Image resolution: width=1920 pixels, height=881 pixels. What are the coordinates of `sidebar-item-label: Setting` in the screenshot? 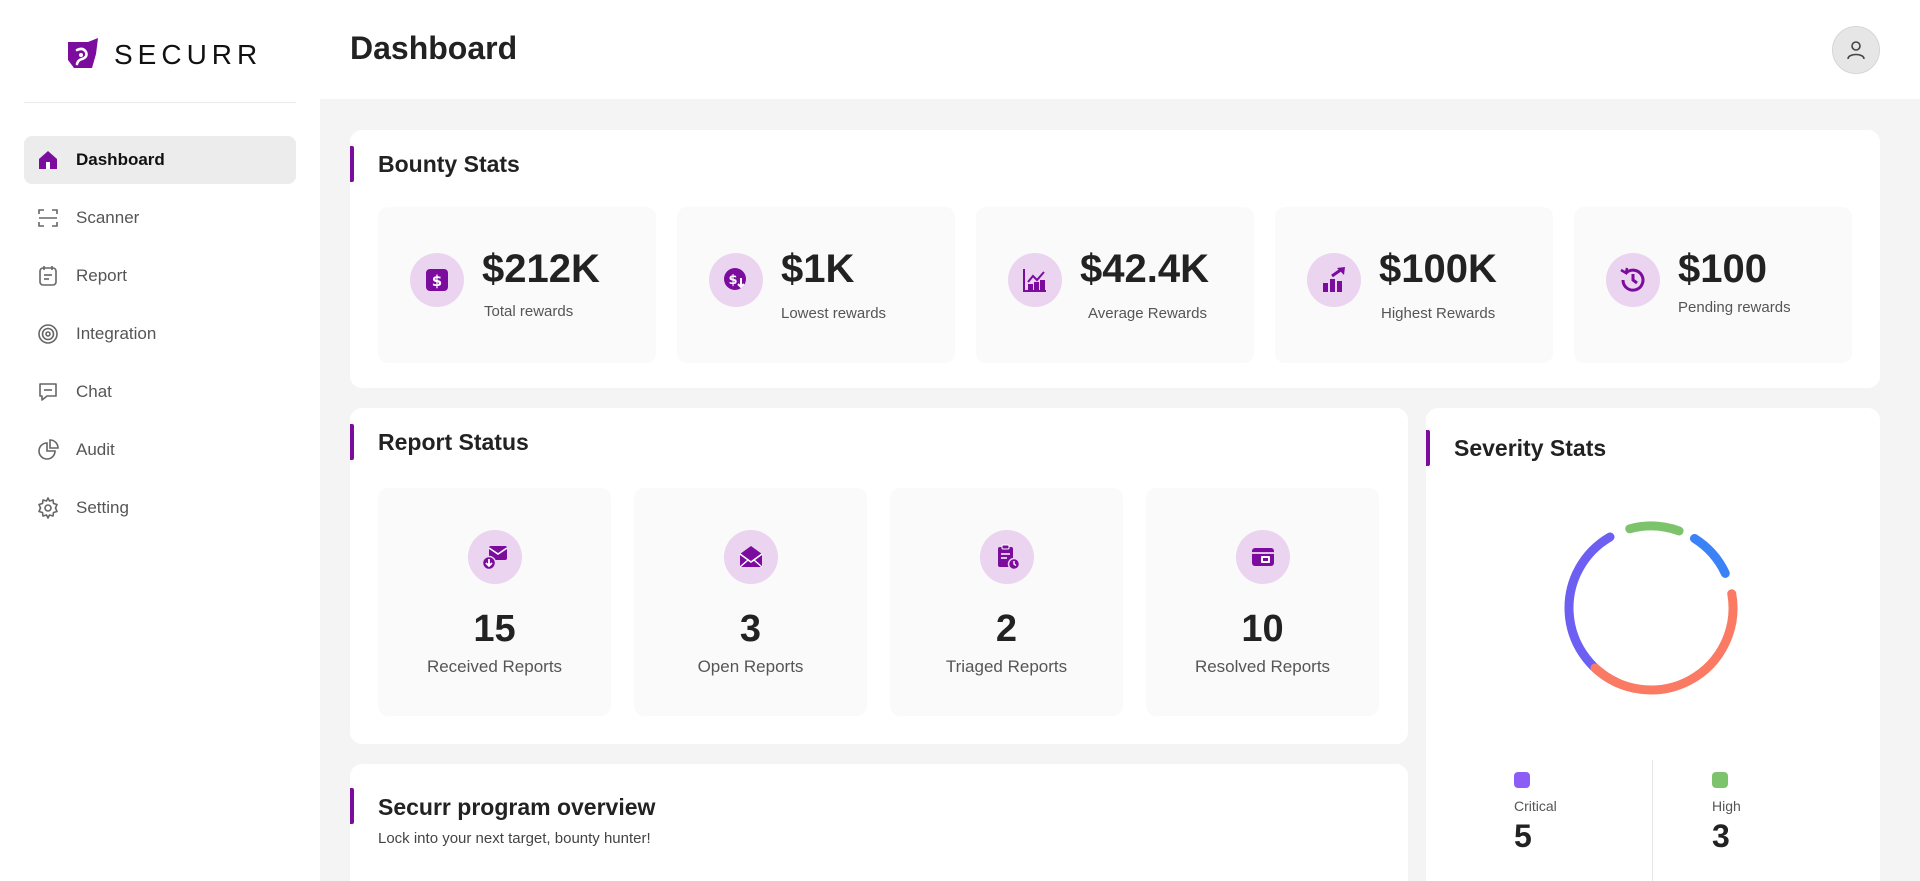 It's located at (102, 507).